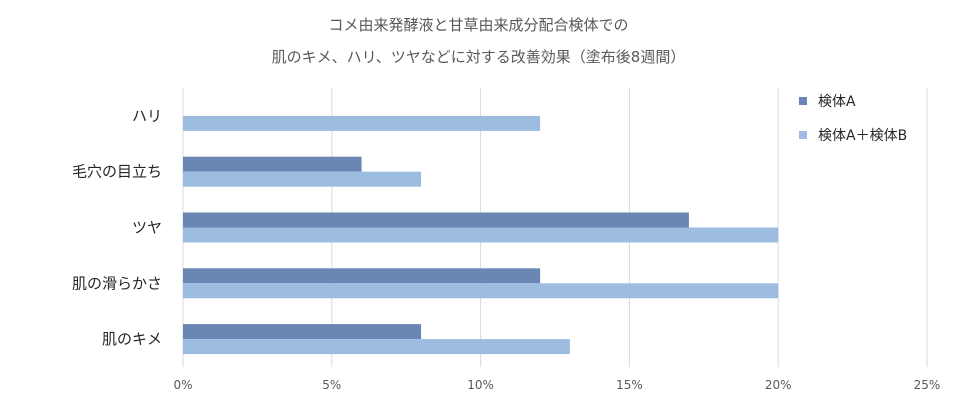  Describe the element at coordinates (147, 116) in the screenshot. I see `category-label: ハリ` at that location.